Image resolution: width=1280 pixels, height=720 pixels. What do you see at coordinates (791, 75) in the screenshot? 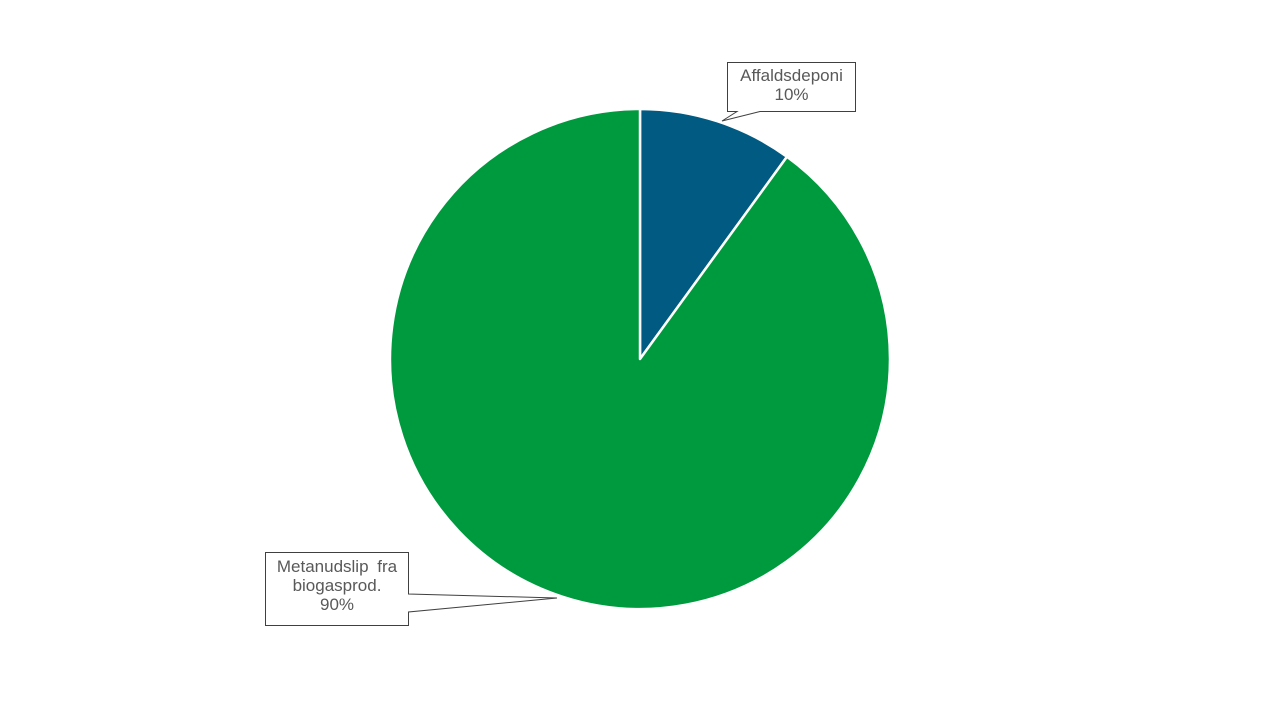
I see `label-category: Affaldsdeponi` at bounding box center [791, 75].